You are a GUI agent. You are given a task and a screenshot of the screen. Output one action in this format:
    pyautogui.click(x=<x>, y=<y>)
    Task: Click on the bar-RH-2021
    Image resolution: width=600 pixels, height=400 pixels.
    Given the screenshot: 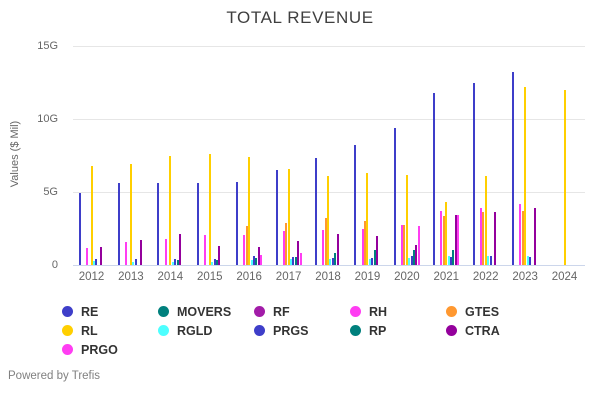 What is the action you would take?
    pyautogui.click(x=441, y=237)
    